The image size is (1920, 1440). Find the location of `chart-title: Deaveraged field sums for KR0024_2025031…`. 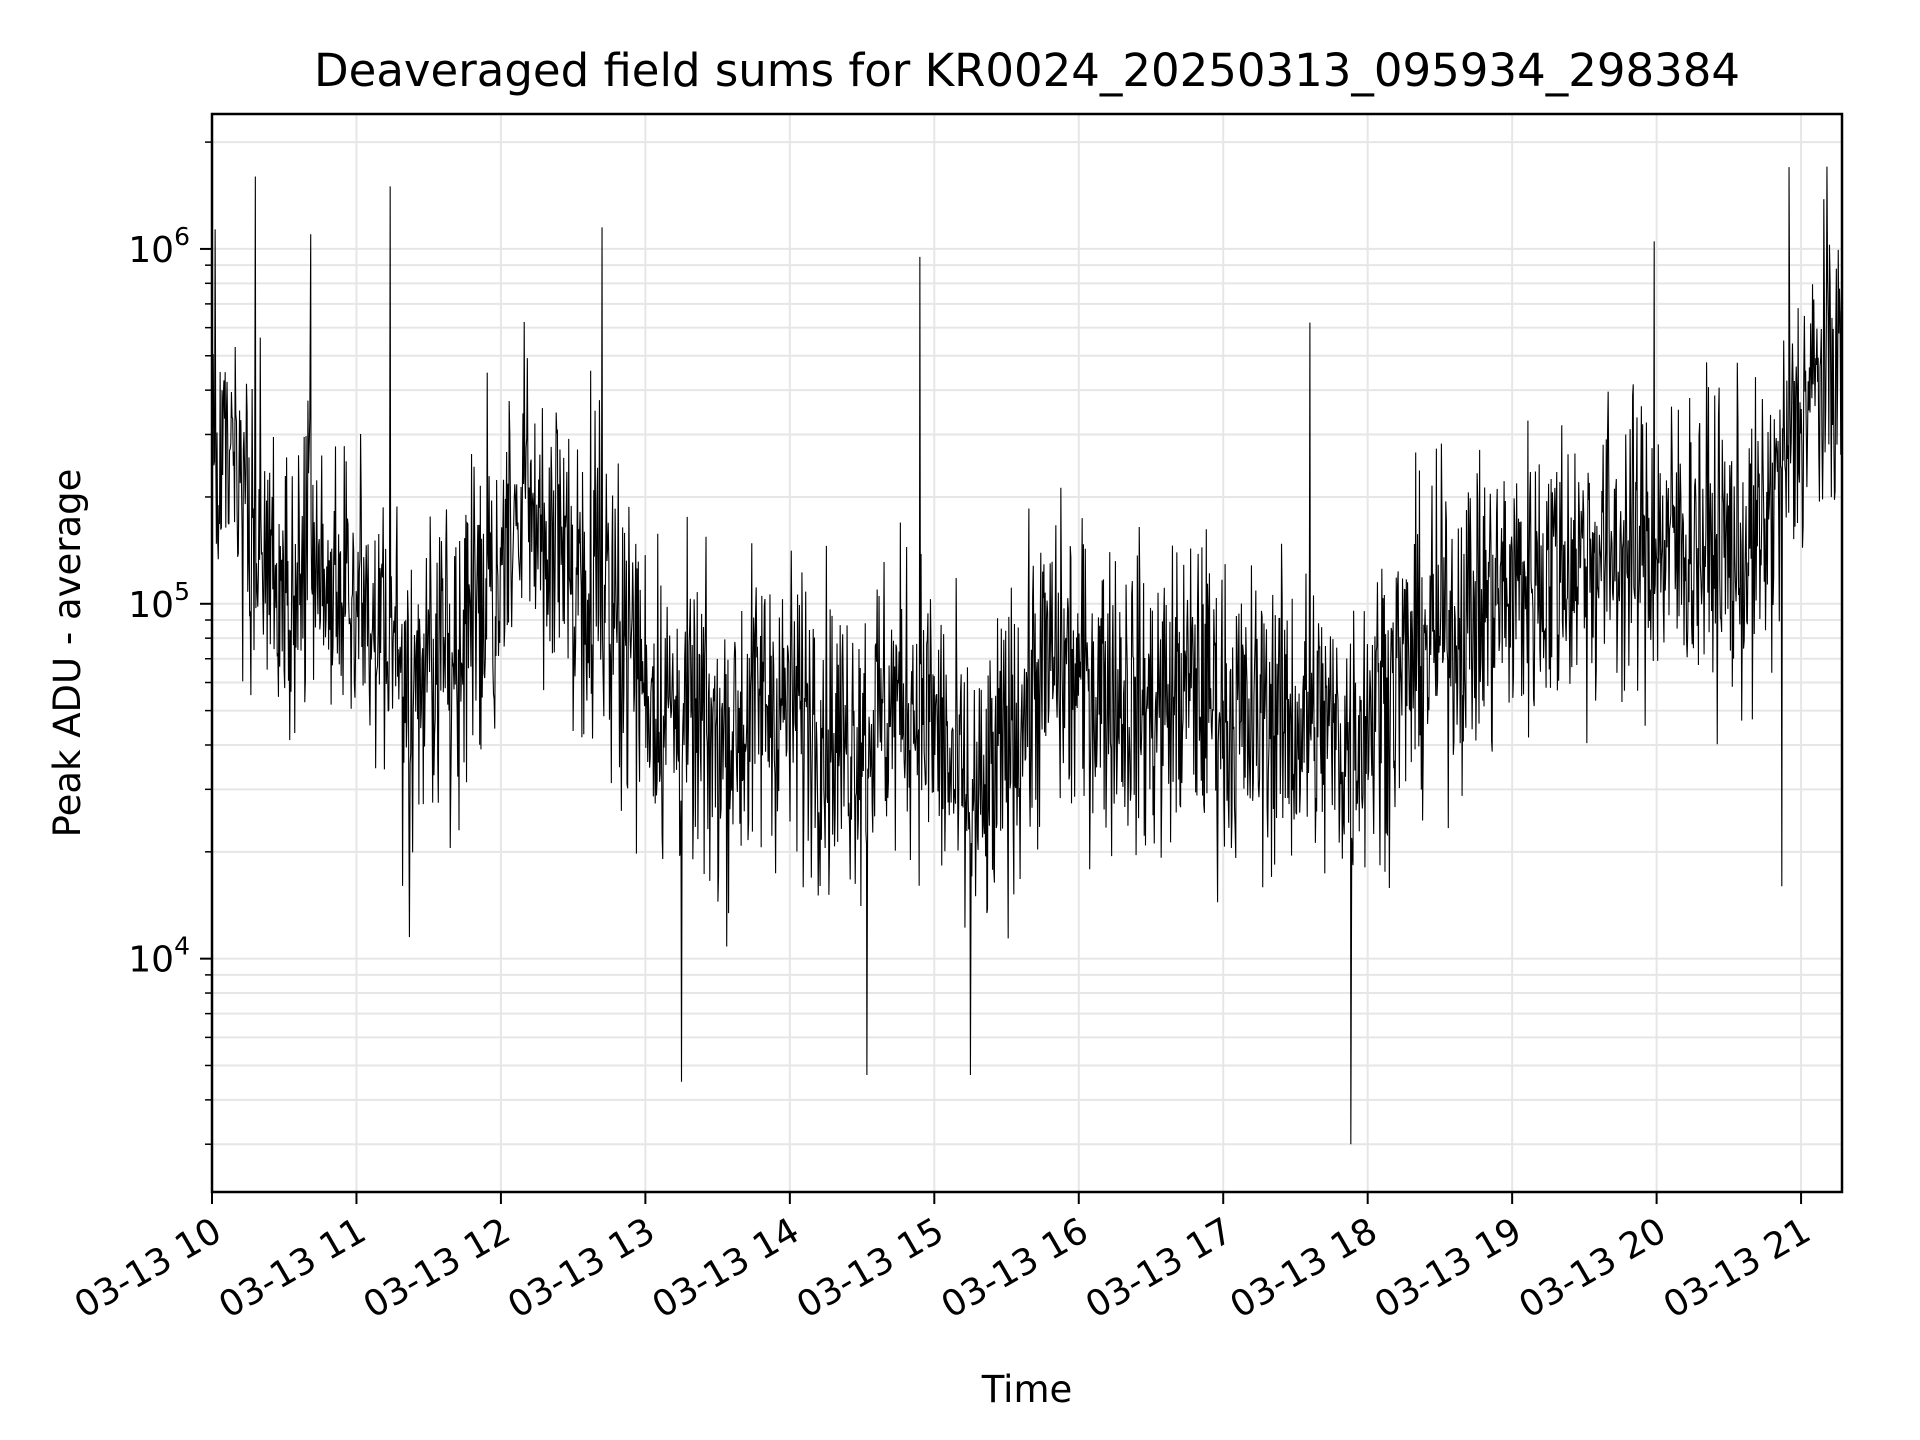

chart-title: Deaveraged field sums for KR0024_2025031… is located at coordinates (1027, 70).